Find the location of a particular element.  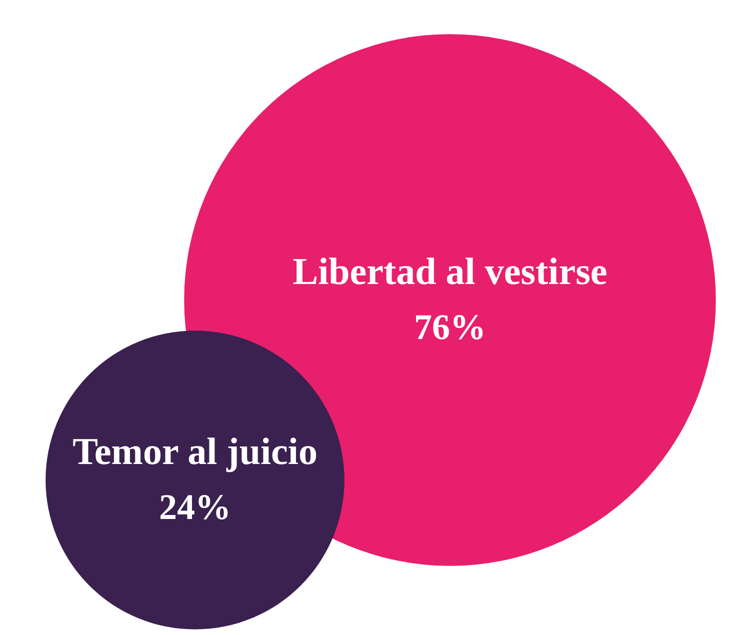

data-label: 24% is located at coordinates (195, 507).